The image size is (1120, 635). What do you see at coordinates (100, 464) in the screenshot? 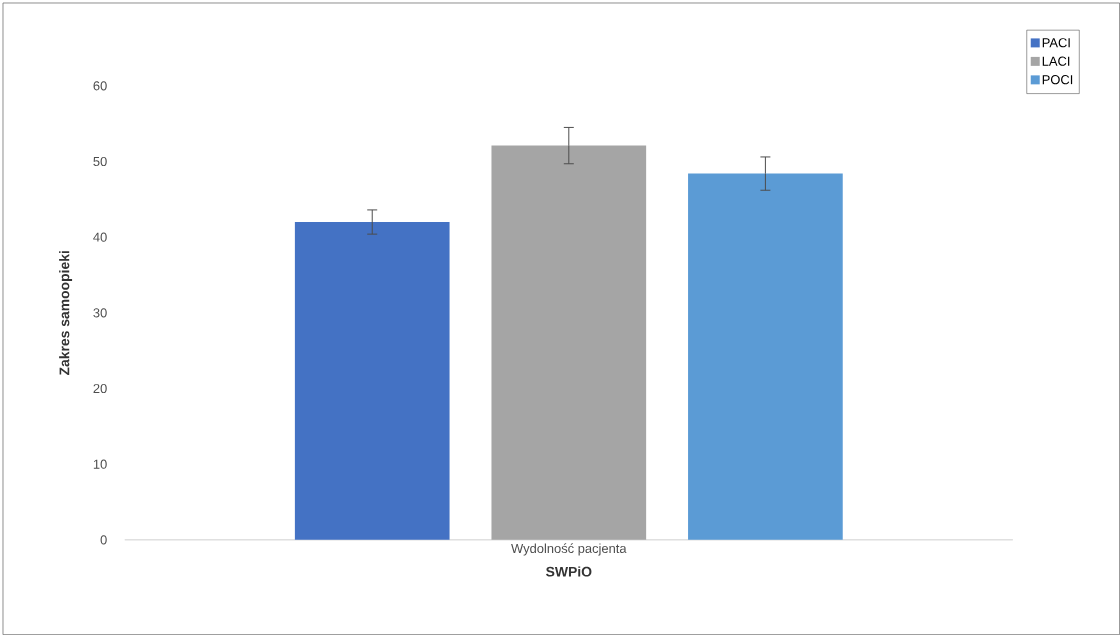
I see `y-tick-label: 10` at bounding box center [100, 464].